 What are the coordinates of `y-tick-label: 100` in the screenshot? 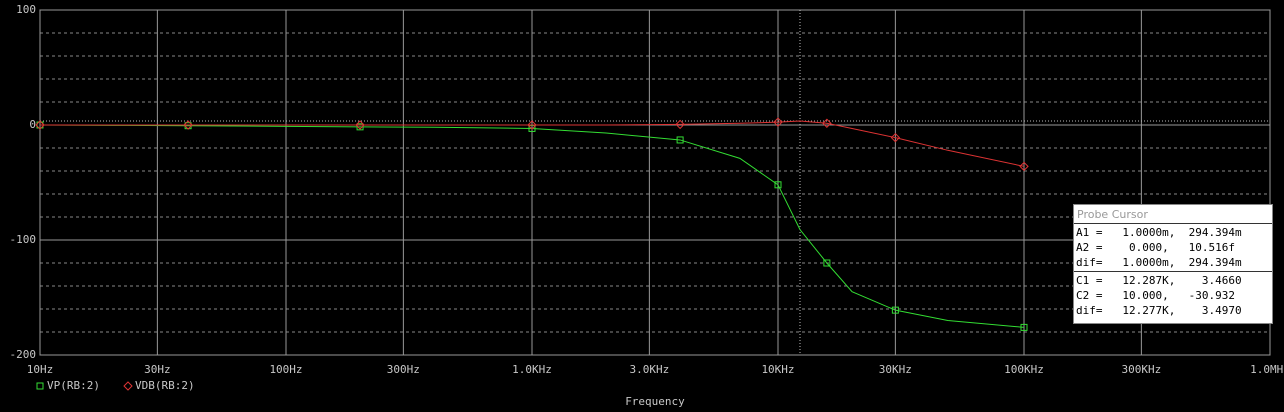 It's located at (26, 9).